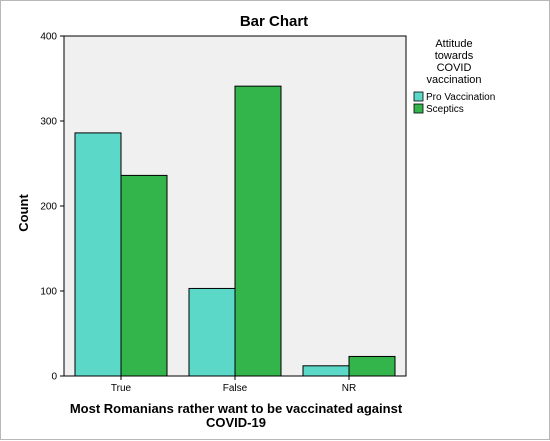  What do you see at coordinates (454, 56) in the screenshot?
I see `legend-title-line2: towards` at bounding box center [454, 56].